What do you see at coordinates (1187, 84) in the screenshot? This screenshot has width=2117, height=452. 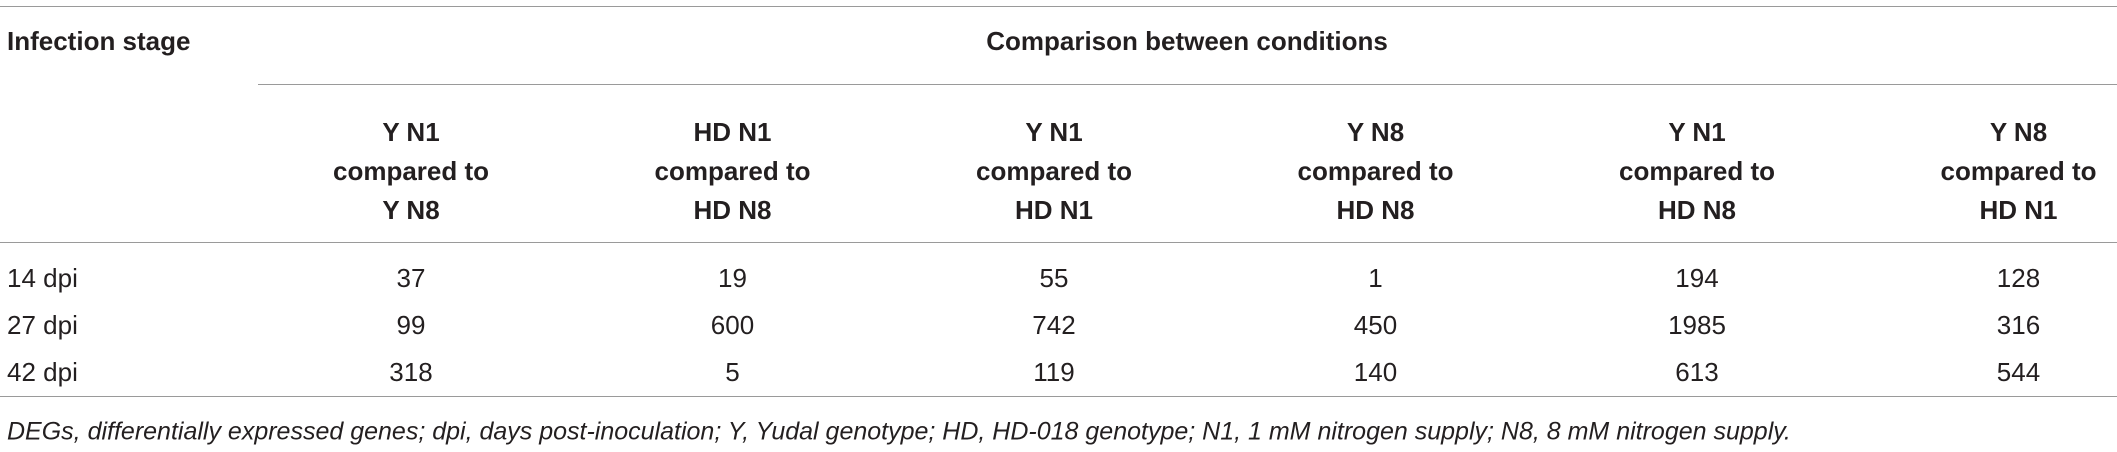 I see `group-rule` at bounding box center [1187, 84].